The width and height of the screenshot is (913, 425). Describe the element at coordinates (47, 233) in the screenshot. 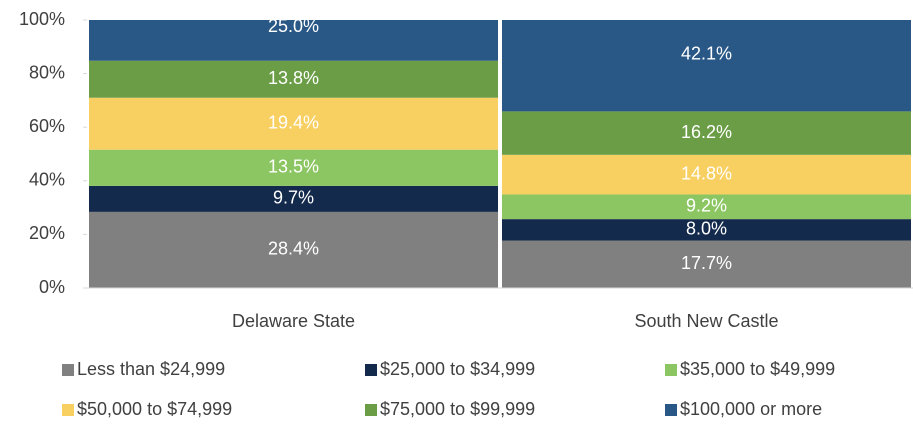

I see `y-tick-label: 20%` at that location.